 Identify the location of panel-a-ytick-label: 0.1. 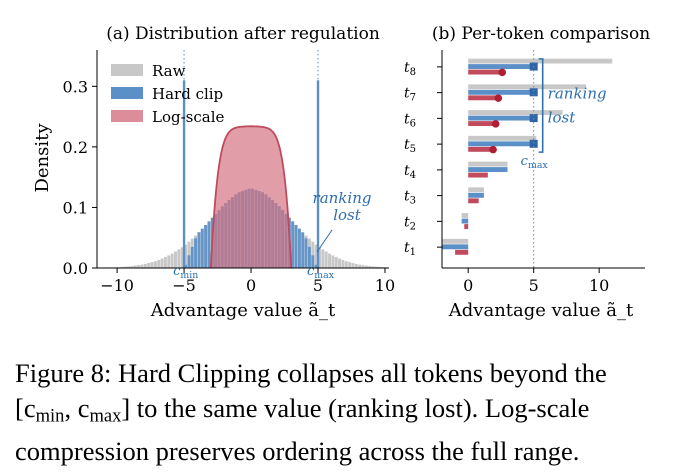
(75, 207).